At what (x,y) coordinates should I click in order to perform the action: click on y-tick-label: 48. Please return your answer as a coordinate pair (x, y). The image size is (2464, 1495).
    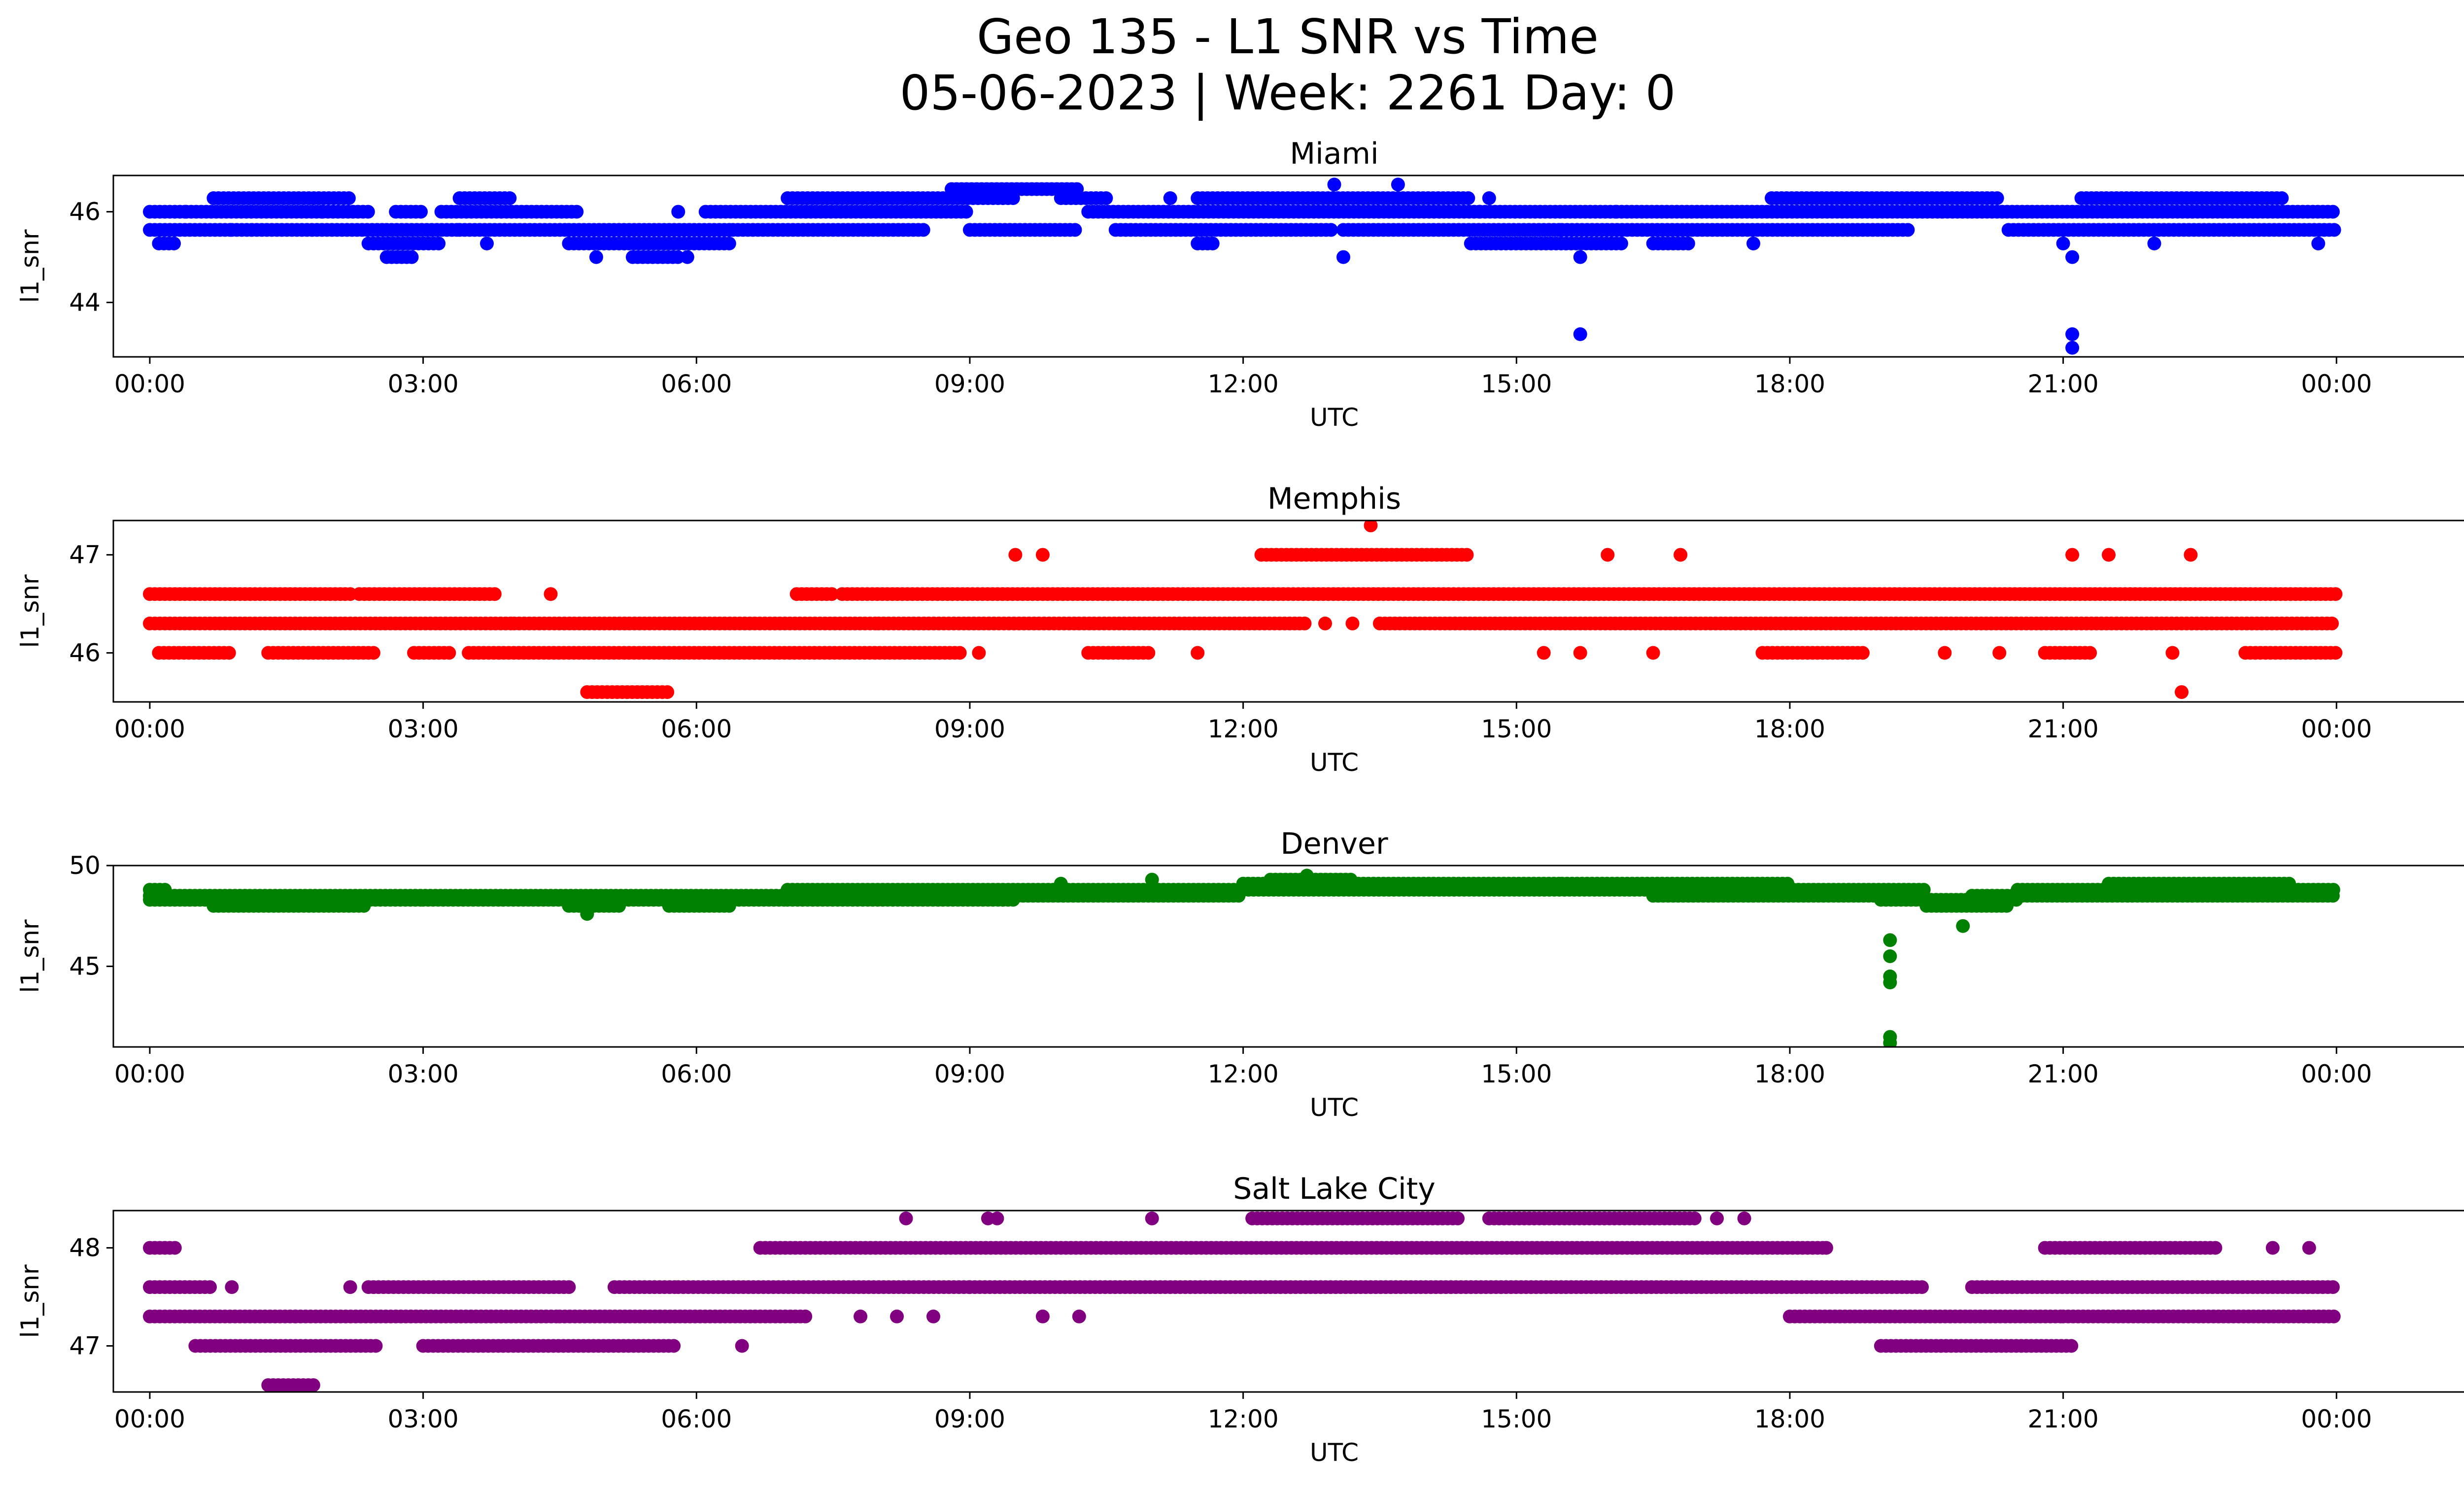
    Looking at the image, I should click on (85, 1248).